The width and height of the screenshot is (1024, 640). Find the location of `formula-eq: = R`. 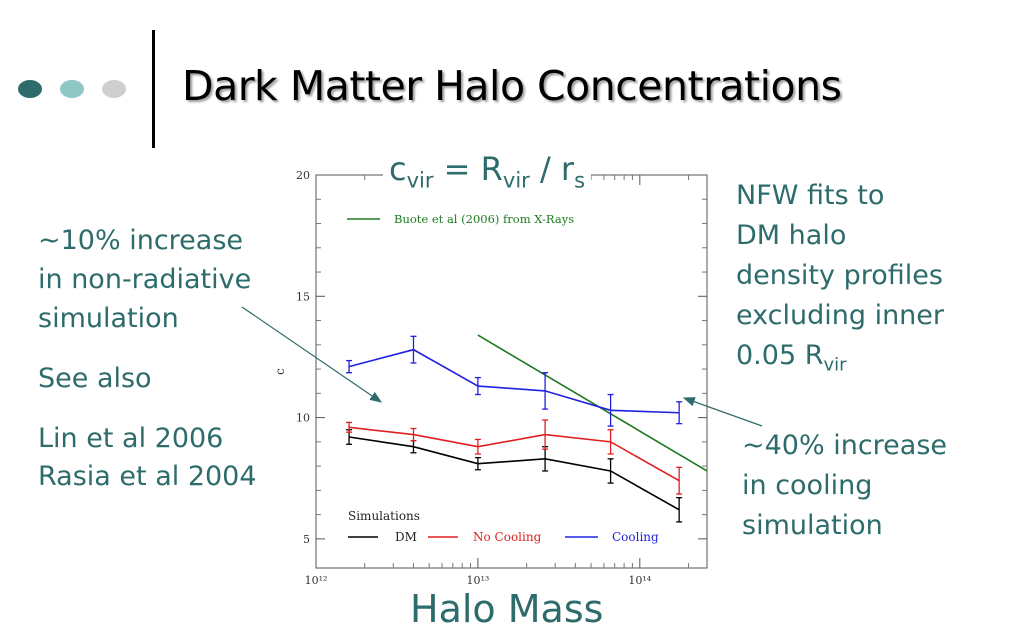

formula-eq: = R is located at coordinates (473, 169).